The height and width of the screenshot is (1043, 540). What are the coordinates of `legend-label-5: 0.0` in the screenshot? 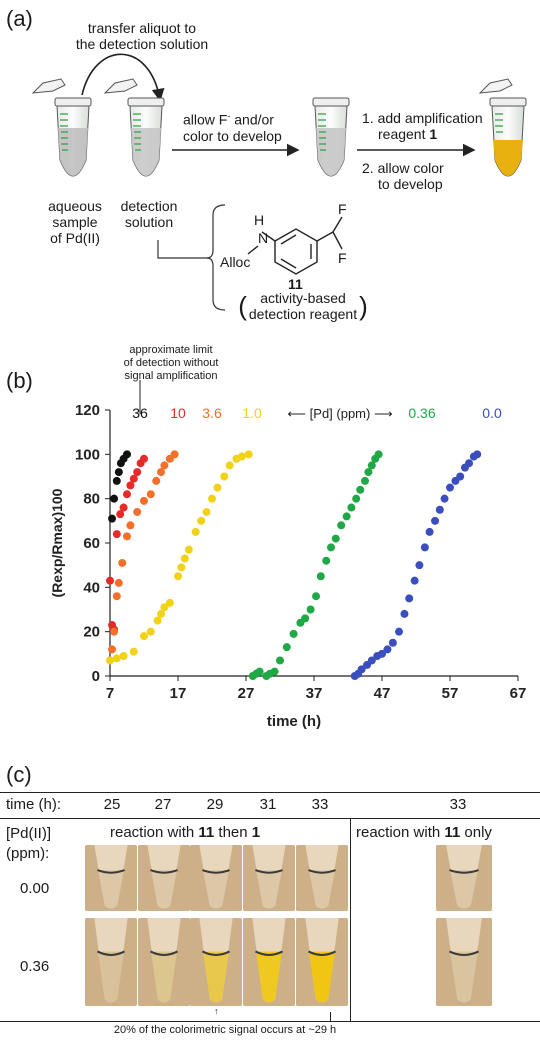 It's located at (492, 413).